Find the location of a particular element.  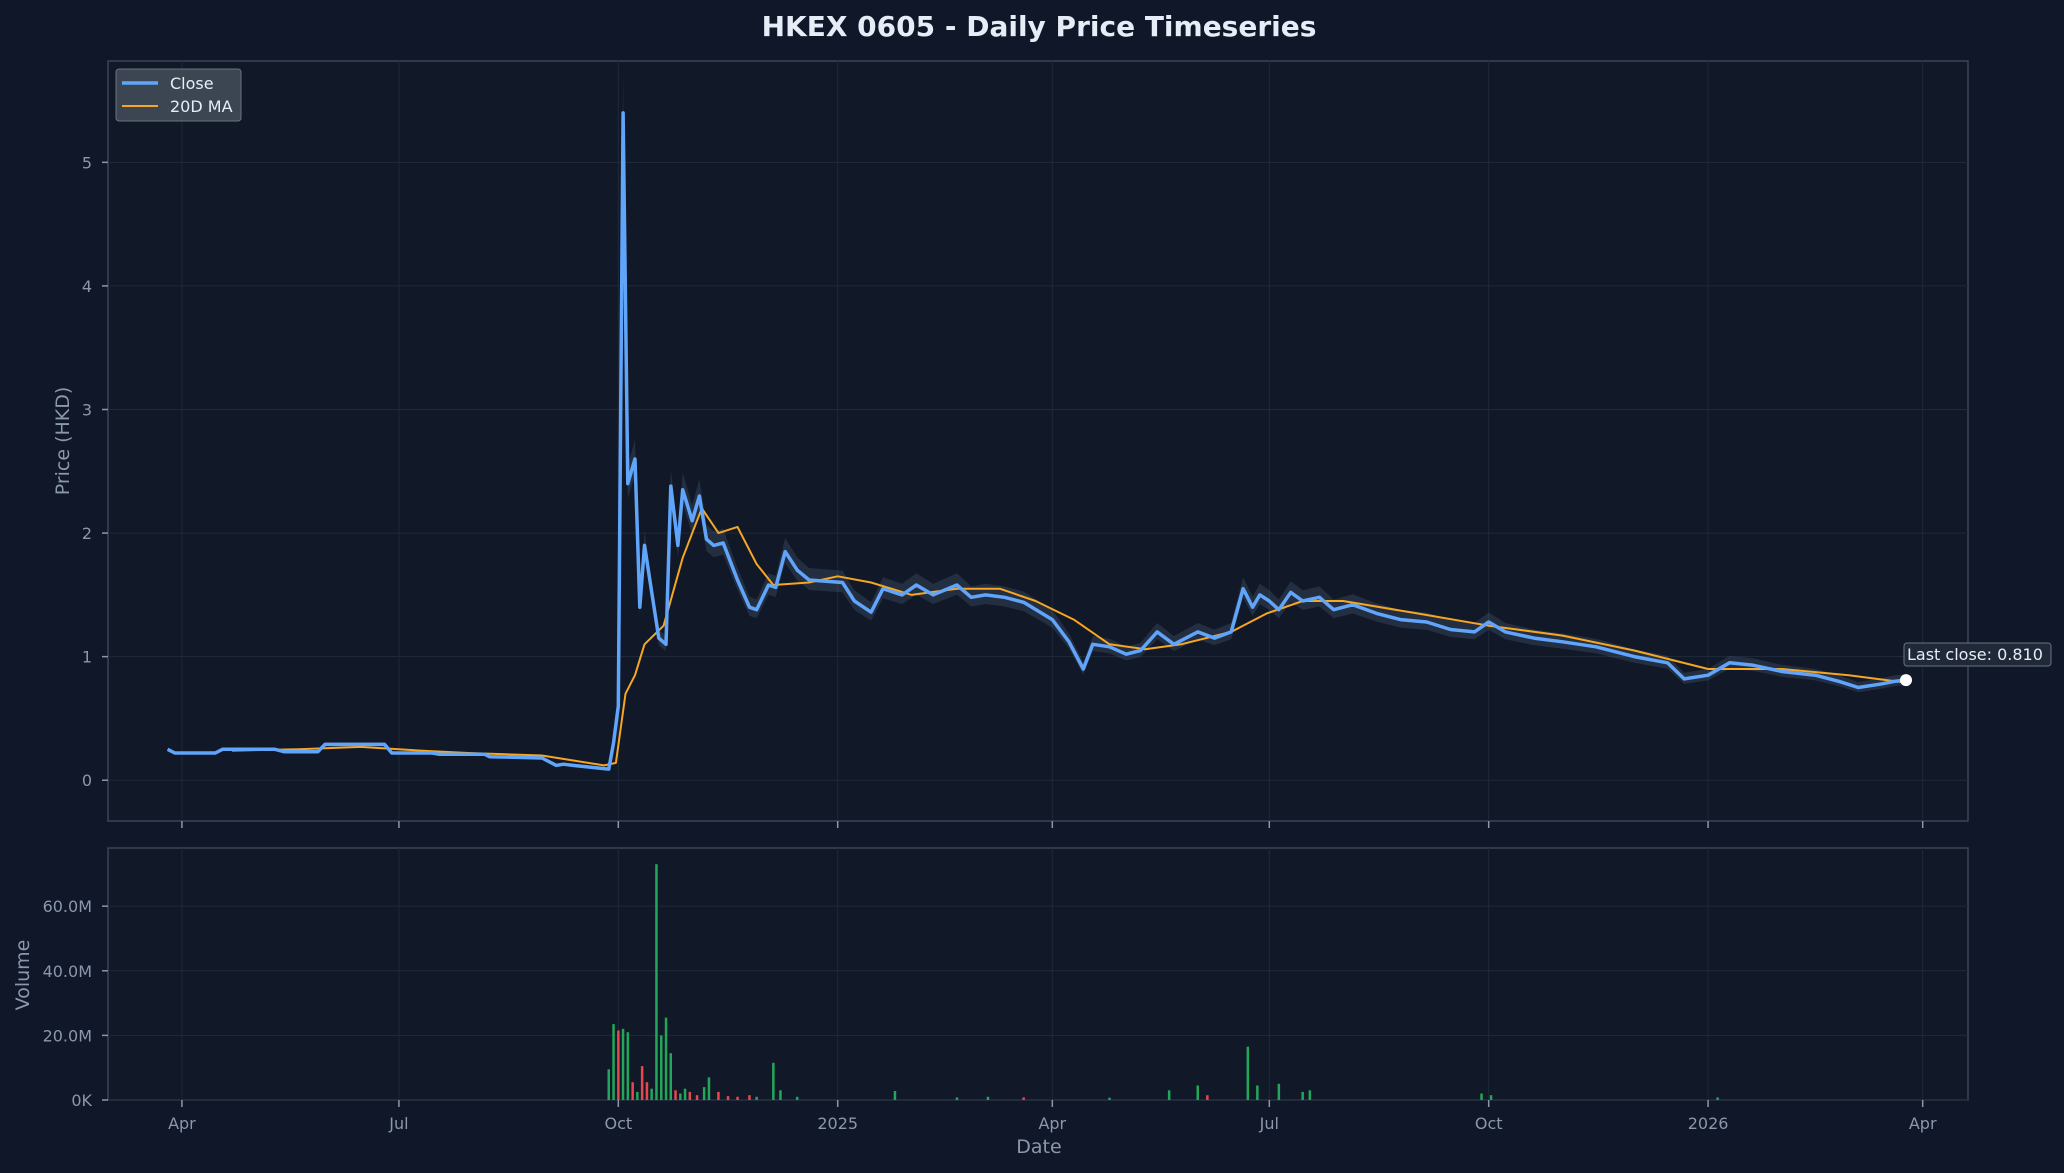

x-tick-label: 2025 is located at coordinates (837, 1123).